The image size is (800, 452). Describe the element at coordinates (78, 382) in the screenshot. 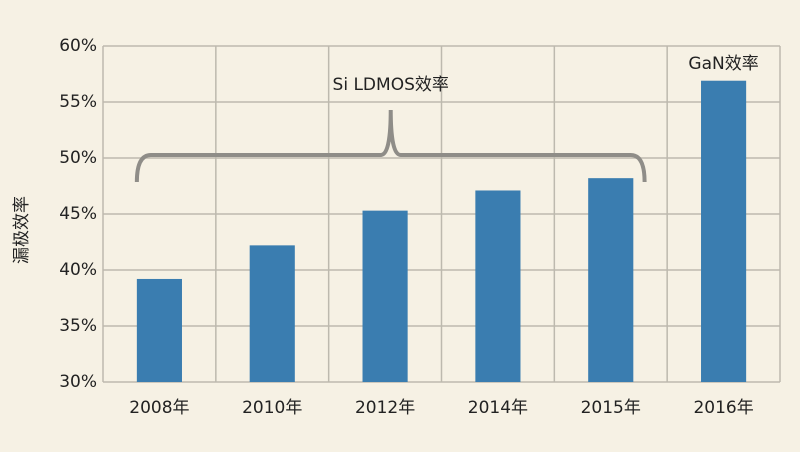

I see `y-tick-label: 30%` at that location.